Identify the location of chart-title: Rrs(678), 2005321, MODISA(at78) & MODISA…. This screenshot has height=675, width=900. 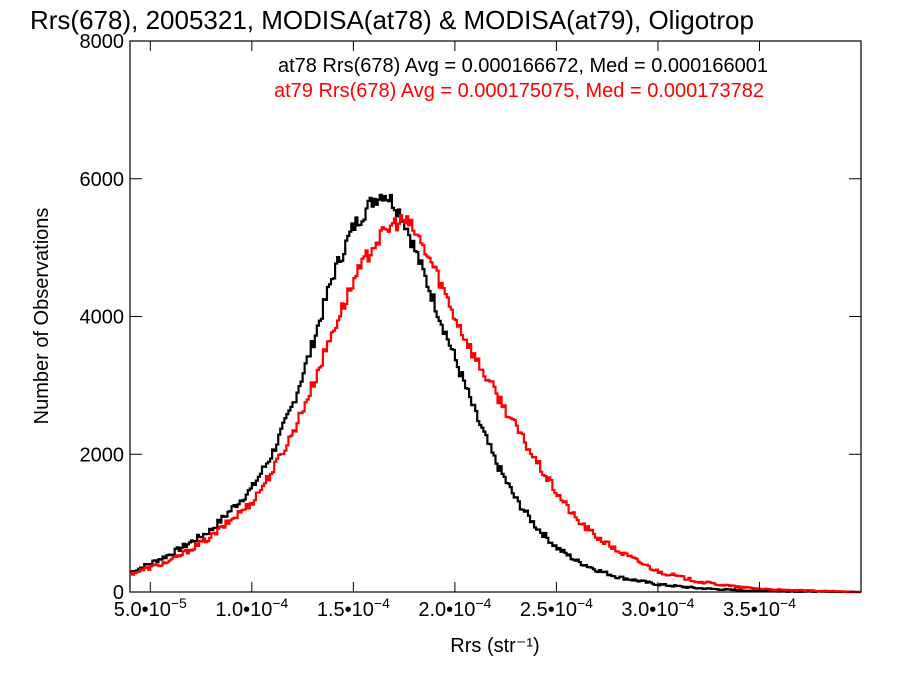
(392, 20).